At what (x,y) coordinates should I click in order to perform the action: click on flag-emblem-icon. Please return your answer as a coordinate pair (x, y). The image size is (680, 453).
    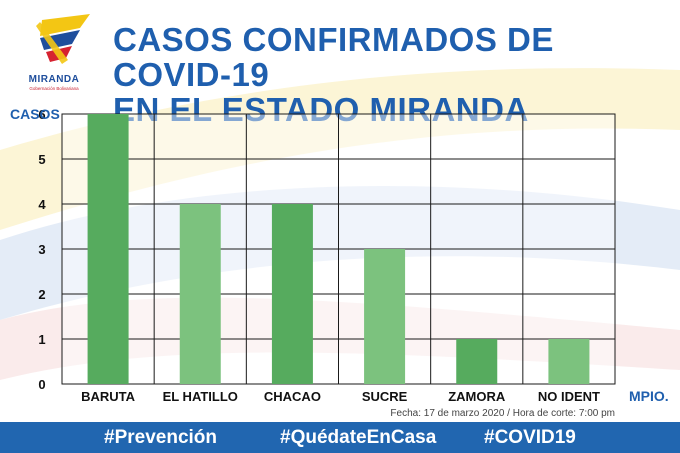
    Looking at the image, I should click on (63, 39).